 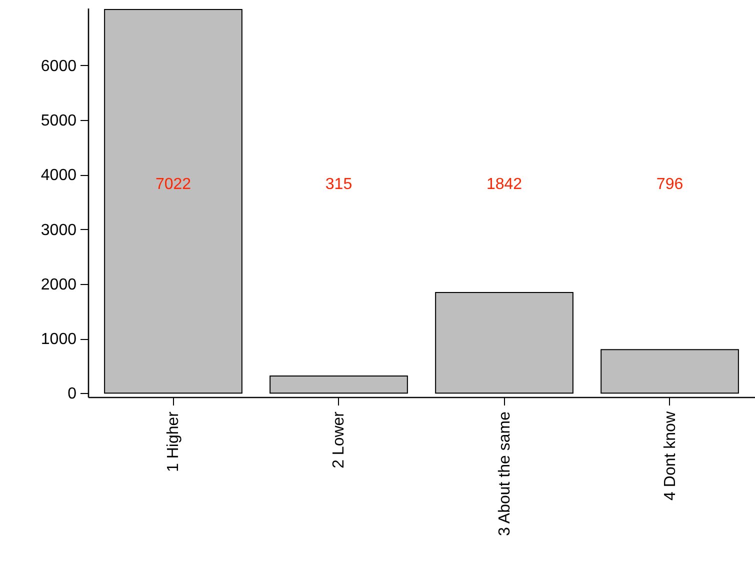 What do you see at coordinates (58, 230) in the screenshot?
I see `y-tick-label: 3000` at bounding box center [58, 230].